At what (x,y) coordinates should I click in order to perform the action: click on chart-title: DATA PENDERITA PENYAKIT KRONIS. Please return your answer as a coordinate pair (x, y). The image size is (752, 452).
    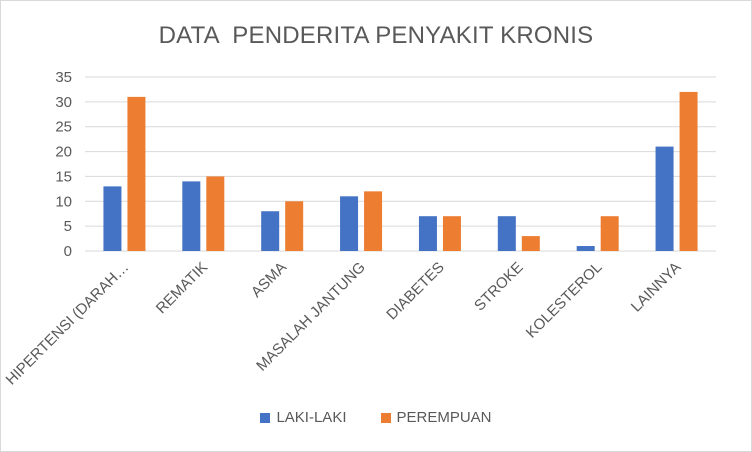
    Looking at the image, I should click on (376, 35).